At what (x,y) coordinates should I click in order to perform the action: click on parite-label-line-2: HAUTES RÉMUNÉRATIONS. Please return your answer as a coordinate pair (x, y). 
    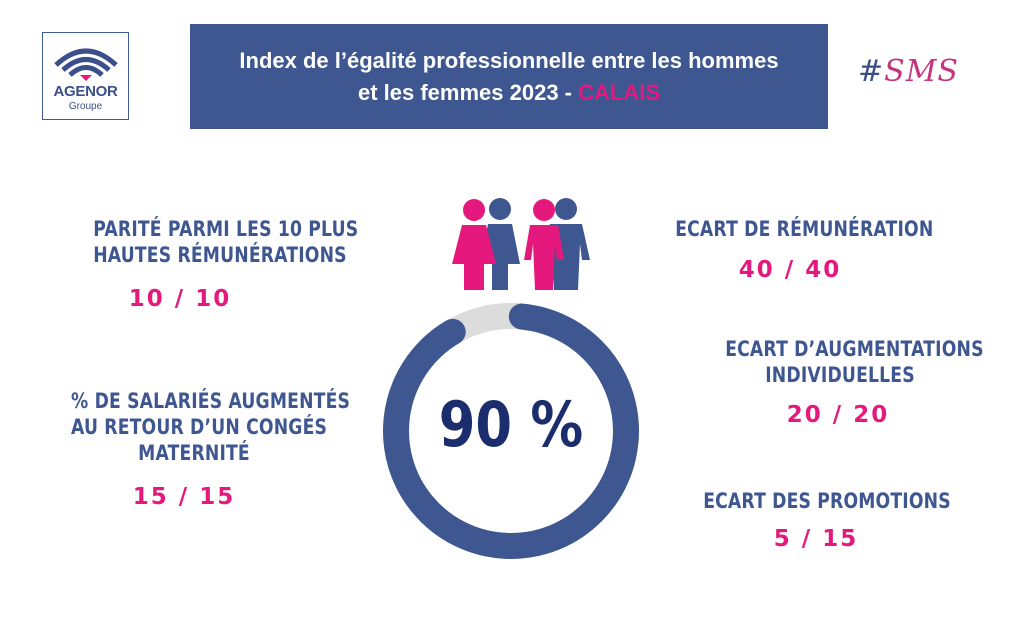
    Looking at the image, I should click on (220, 255).